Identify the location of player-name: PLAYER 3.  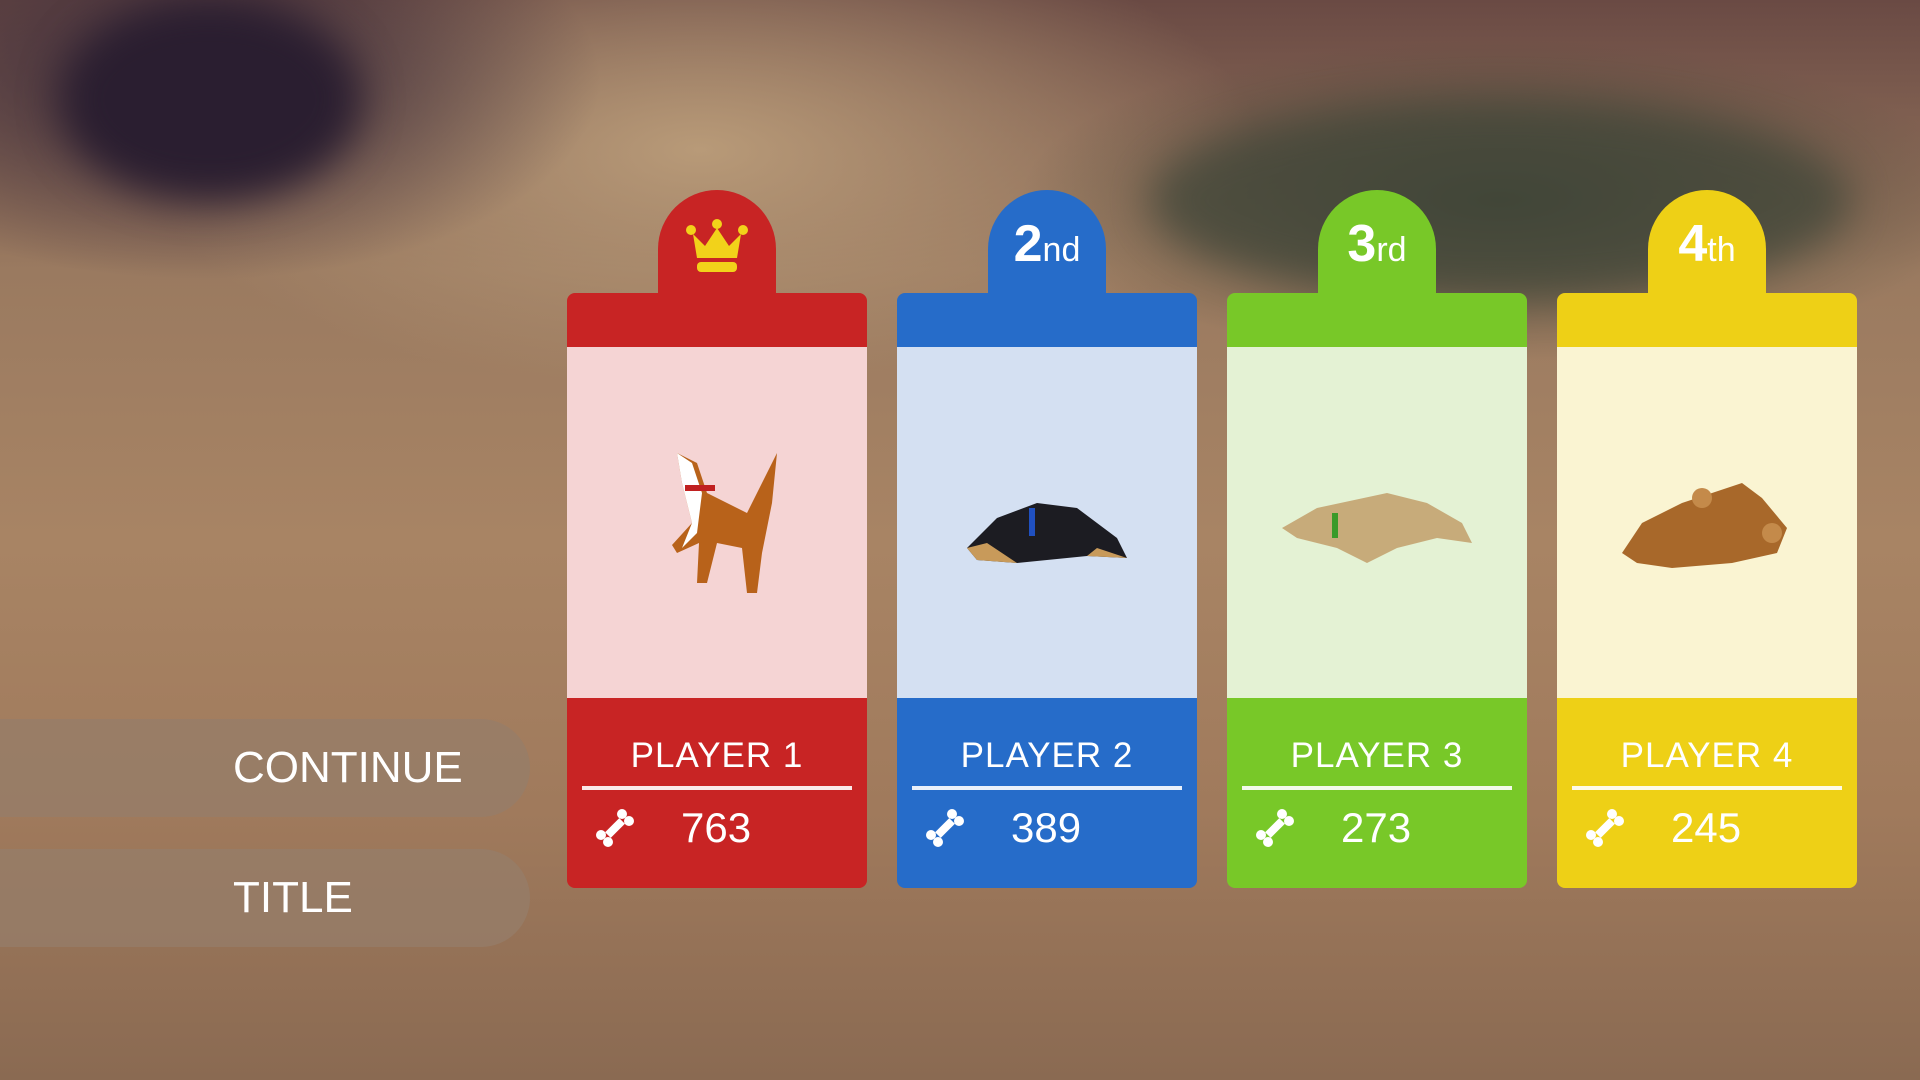
(1377, 755).